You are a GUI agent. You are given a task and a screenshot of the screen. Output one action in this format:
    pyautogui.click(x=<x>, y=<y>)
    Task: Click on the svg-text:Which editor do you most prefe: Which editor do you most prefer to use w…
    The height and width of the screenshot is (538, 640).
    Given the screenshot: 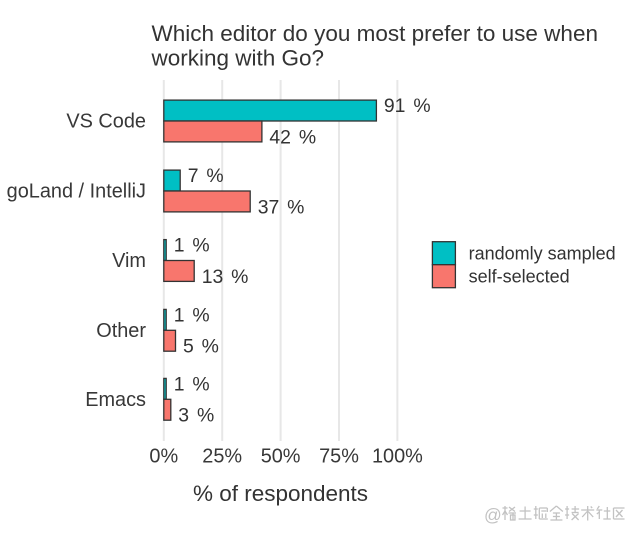 What is the action you would take?
    pyautogui.click(x=375, y=33)
    